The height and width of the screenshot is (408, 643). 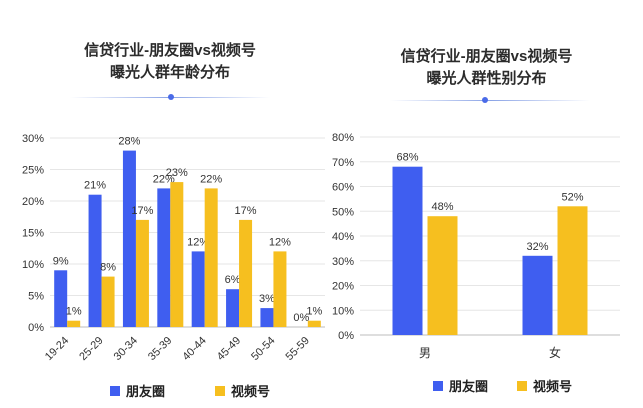 What do you see at coordinates (170, 50) in the screenshot?
I see `age-chart-title-line1: 信贷行业-朋友圈vs视频号` at bounding box center [170, 50].